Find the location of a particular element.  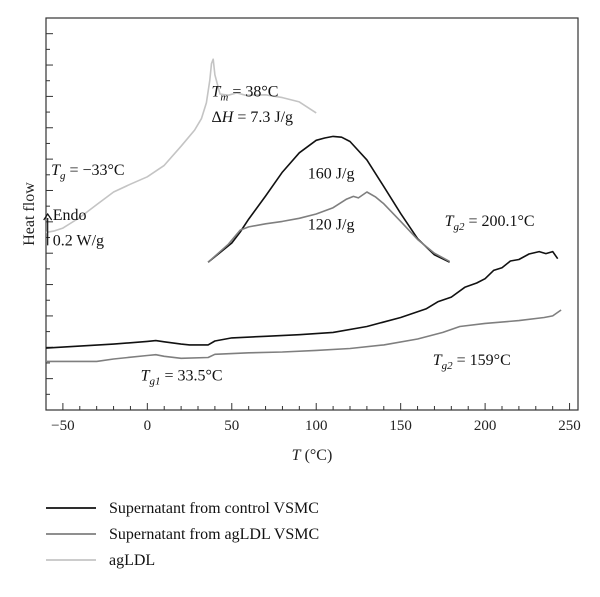

x-tick-label: 200 is located at coordinates (485, 426).